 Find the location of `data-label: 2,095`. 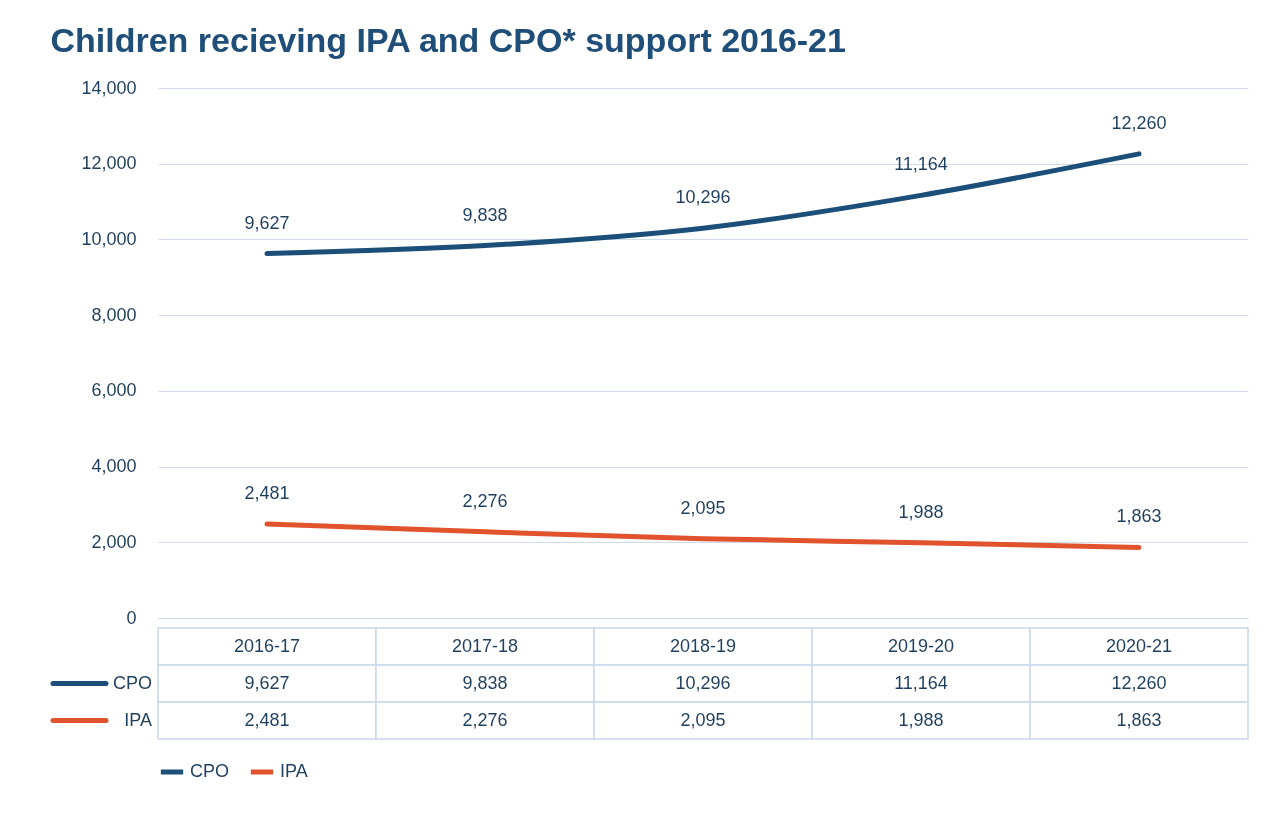

data-label: 2,095 is located at coordinates (703, 719).